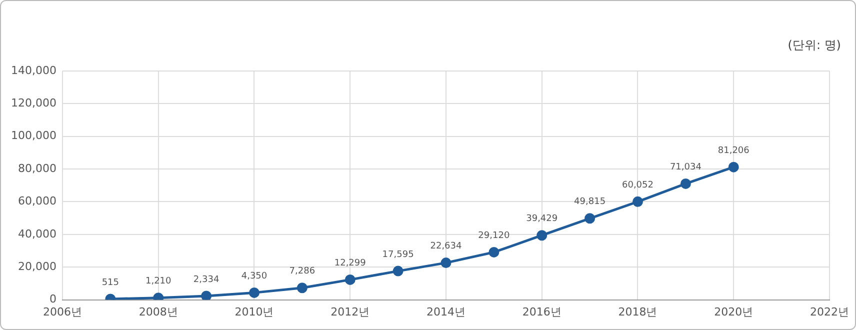 This screenshot has height=330, width=856. I want to click on x-tick-label: 2020년, so click(734, 311).